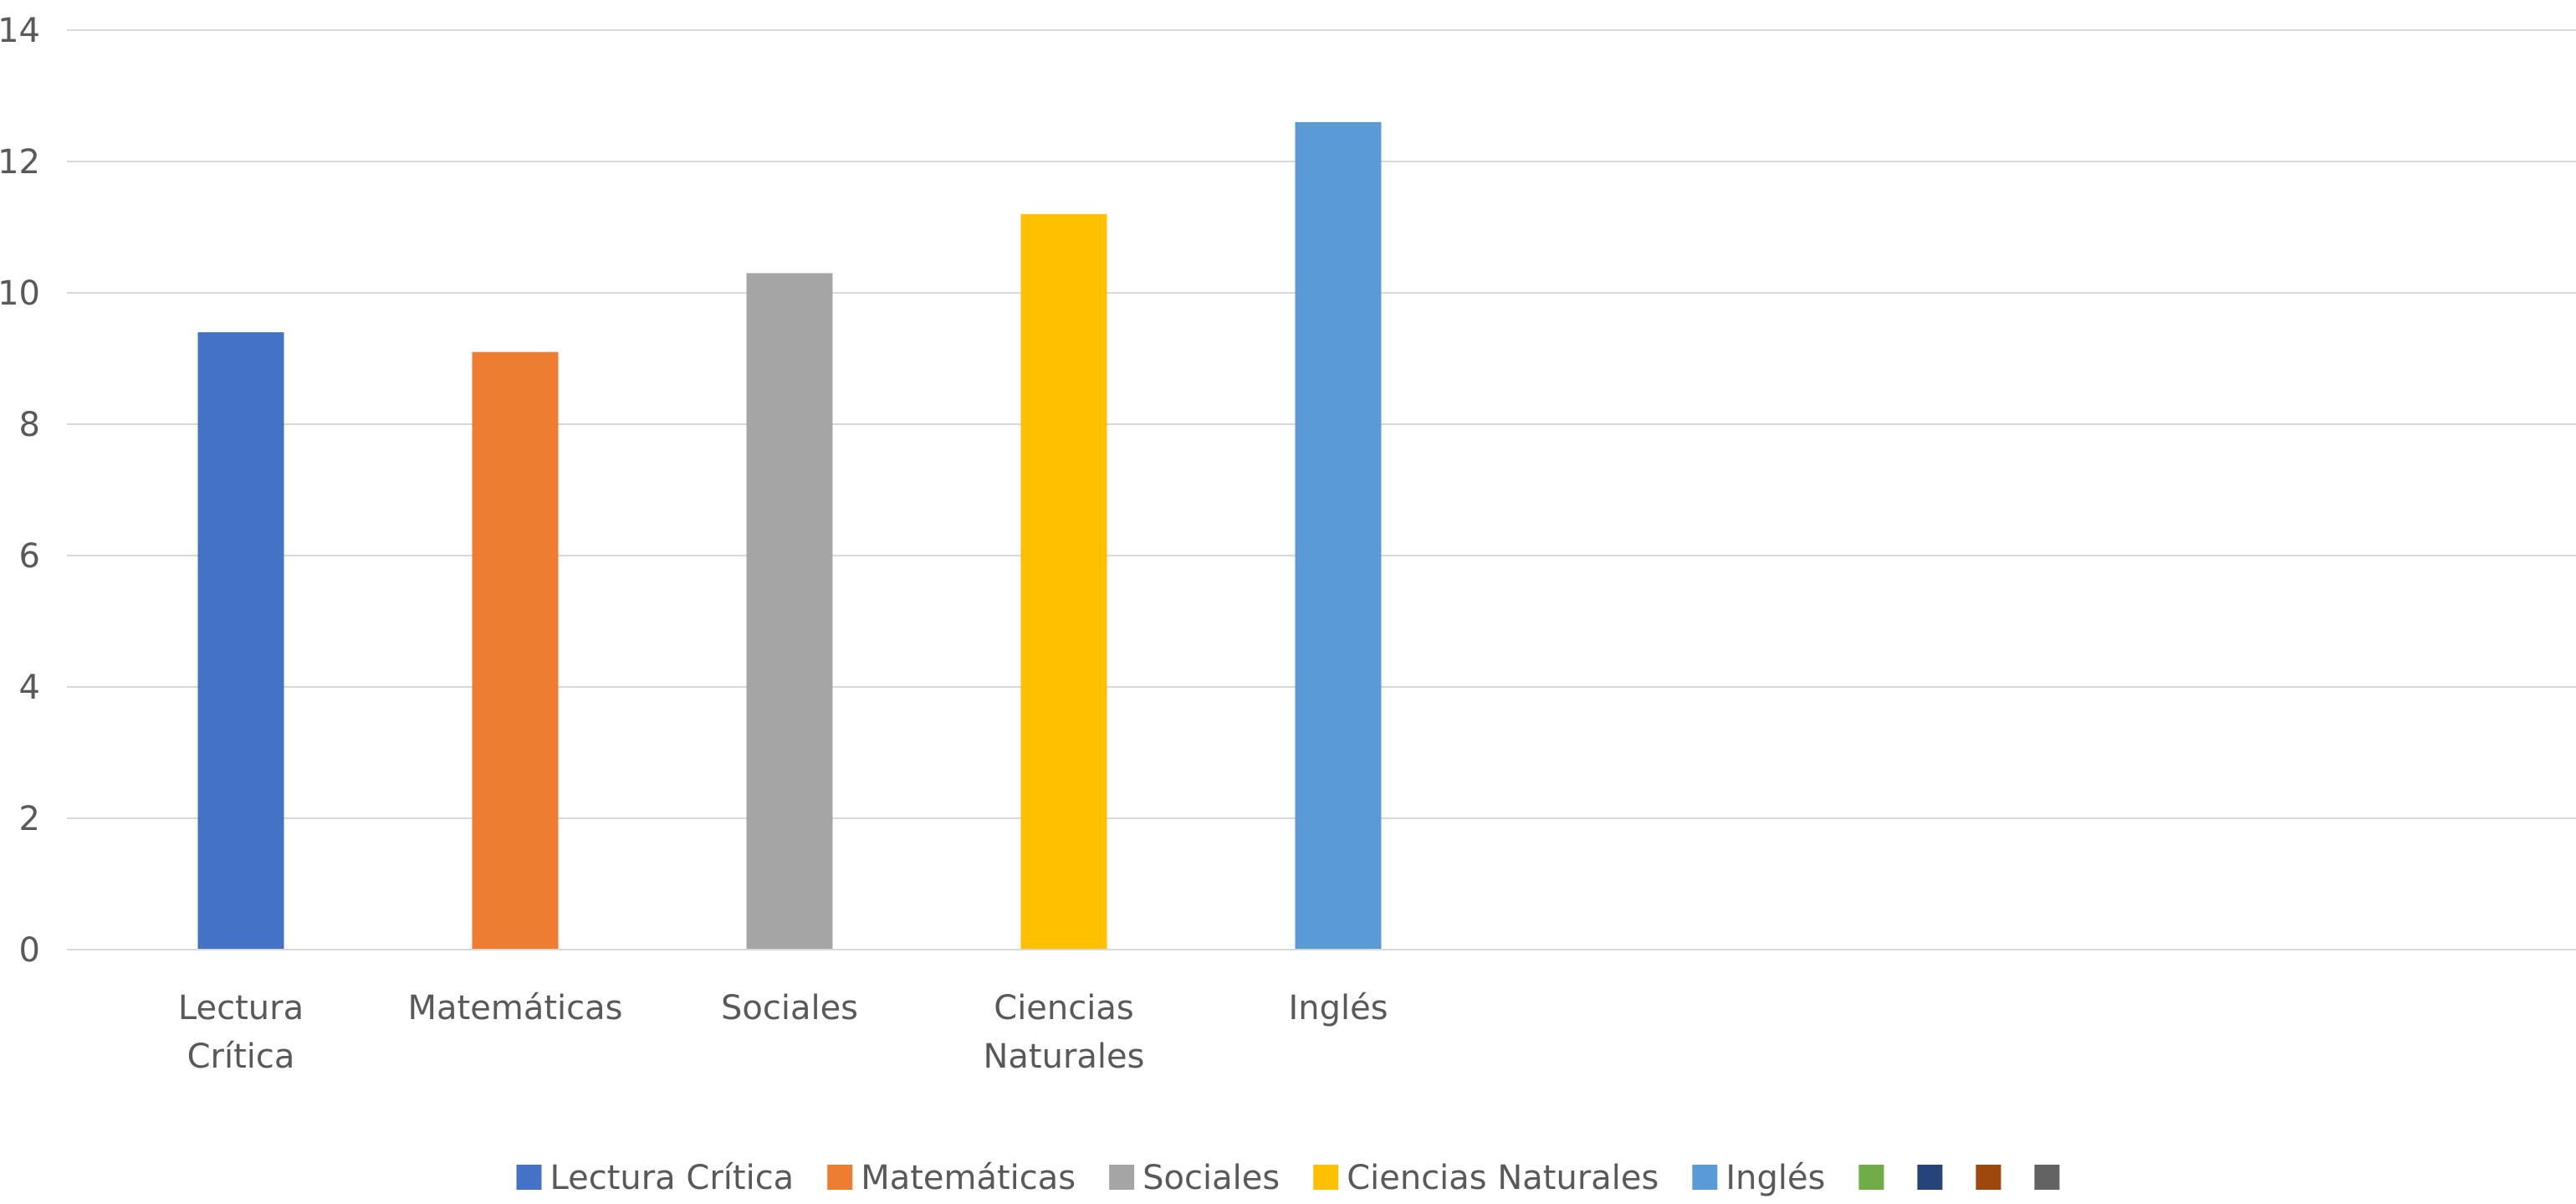 This screenshot has height=1204, width=2576. I want to click on x-tick-label-line: Naturales, so click(1064, 1056).